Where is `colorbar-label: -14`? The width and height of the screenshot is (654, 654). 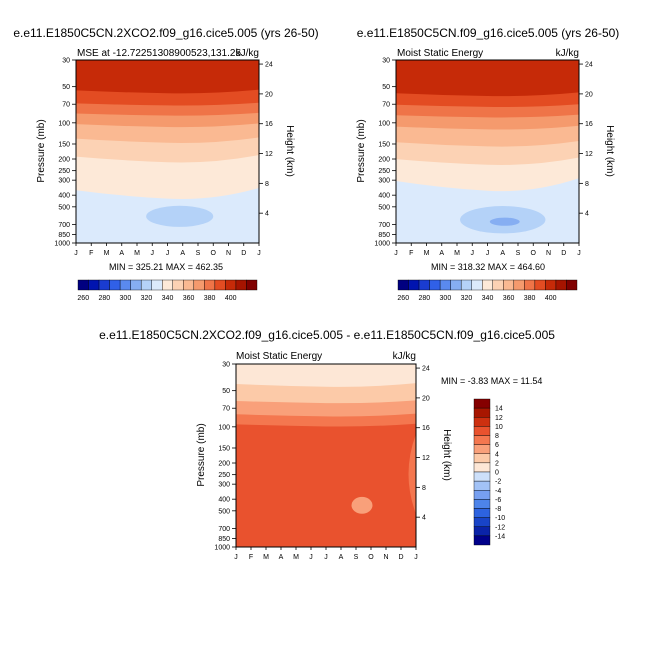
colorbar-label: -14 is located at coordinates (500, 536).